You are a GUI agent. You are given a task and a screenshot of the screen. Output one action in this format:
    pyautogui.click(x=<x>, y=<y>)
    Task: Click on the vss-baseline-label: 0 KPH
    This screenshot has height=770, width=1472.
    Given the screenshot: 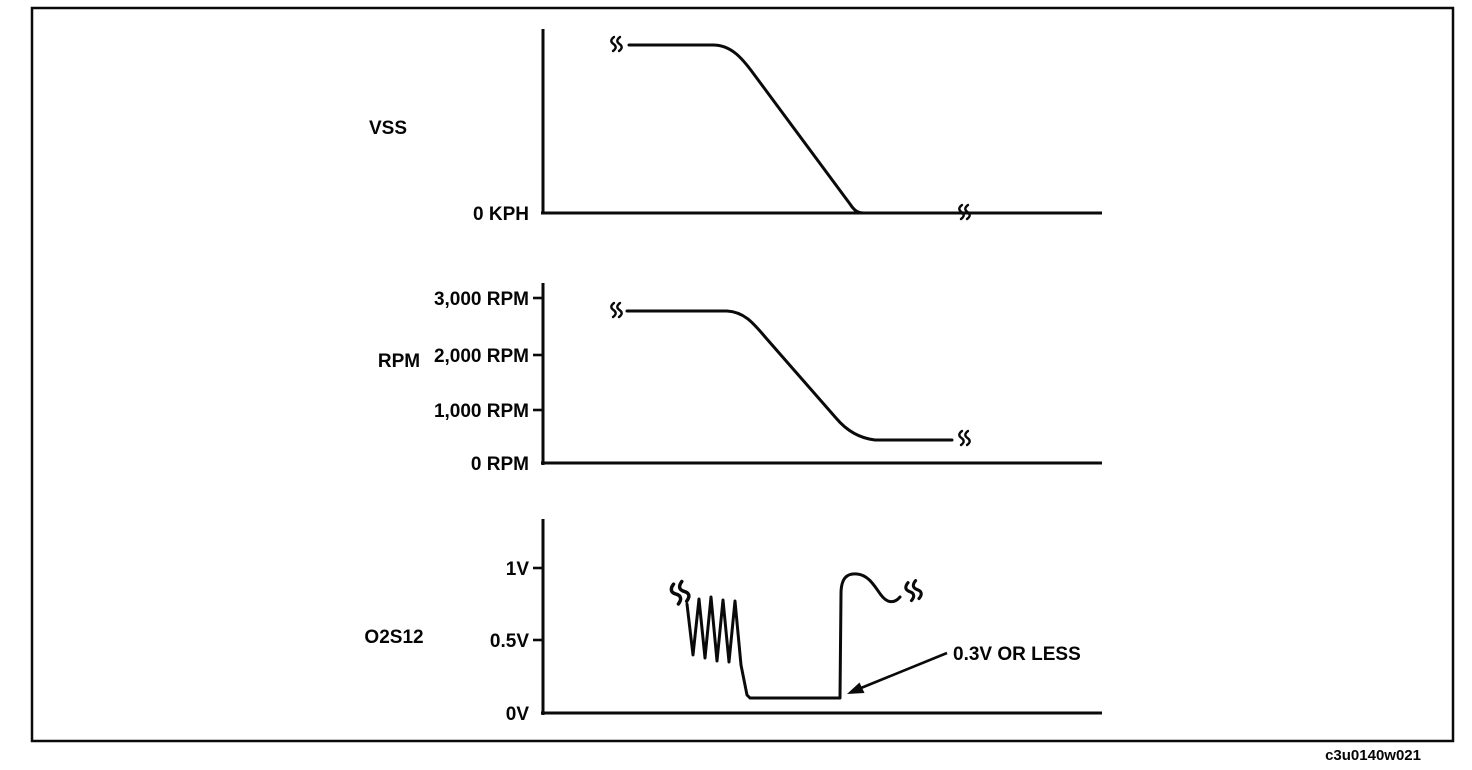 What is the action you would take?
    pyautogui.click(x=501, y=214)
    